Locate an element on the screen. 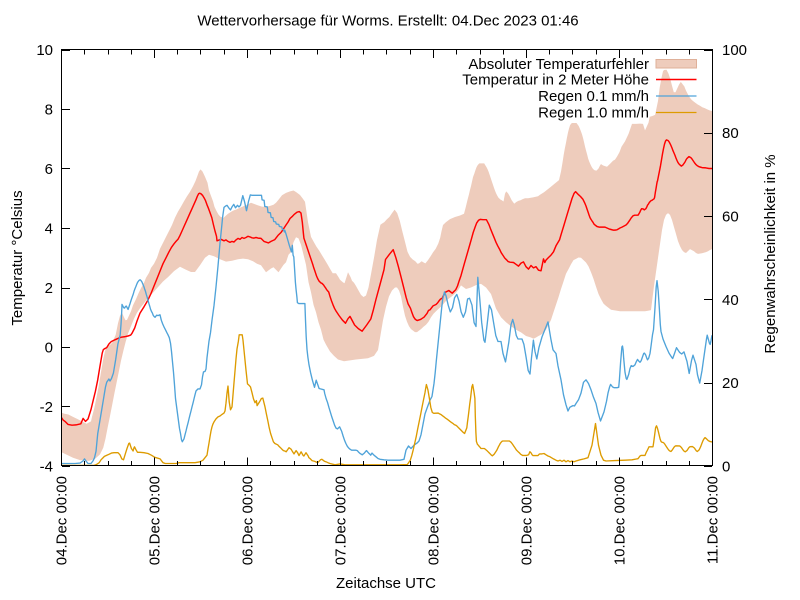 The width and height of the screenshot is (800, 600). svg-text: Regen 1.0 mm/h is located at coordinates (593, 113).